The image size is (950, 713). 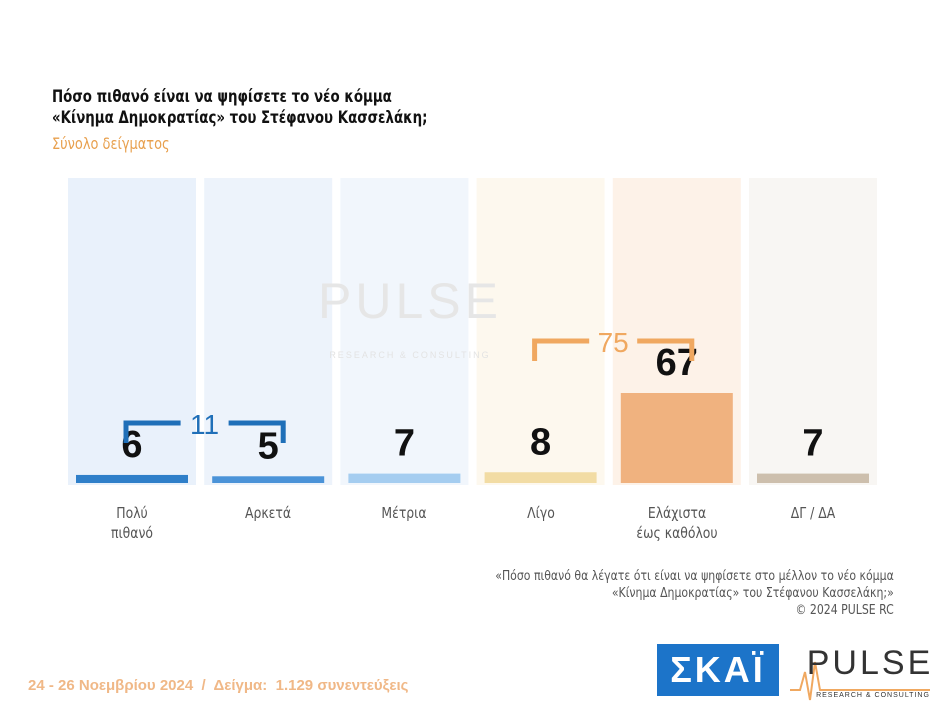 I want to click on copyright: © 2024 PULSE RC, so click(x=844, y=610).